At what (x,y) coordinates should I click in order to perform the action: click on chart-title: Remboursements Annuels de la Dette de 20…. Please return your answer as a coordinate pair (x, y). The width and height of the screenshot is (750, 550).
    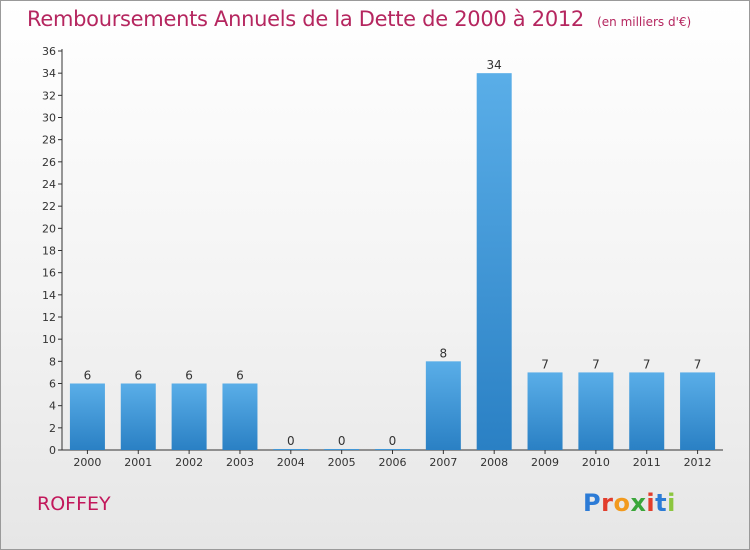
    Looking at the image, I should click on (305, 19).